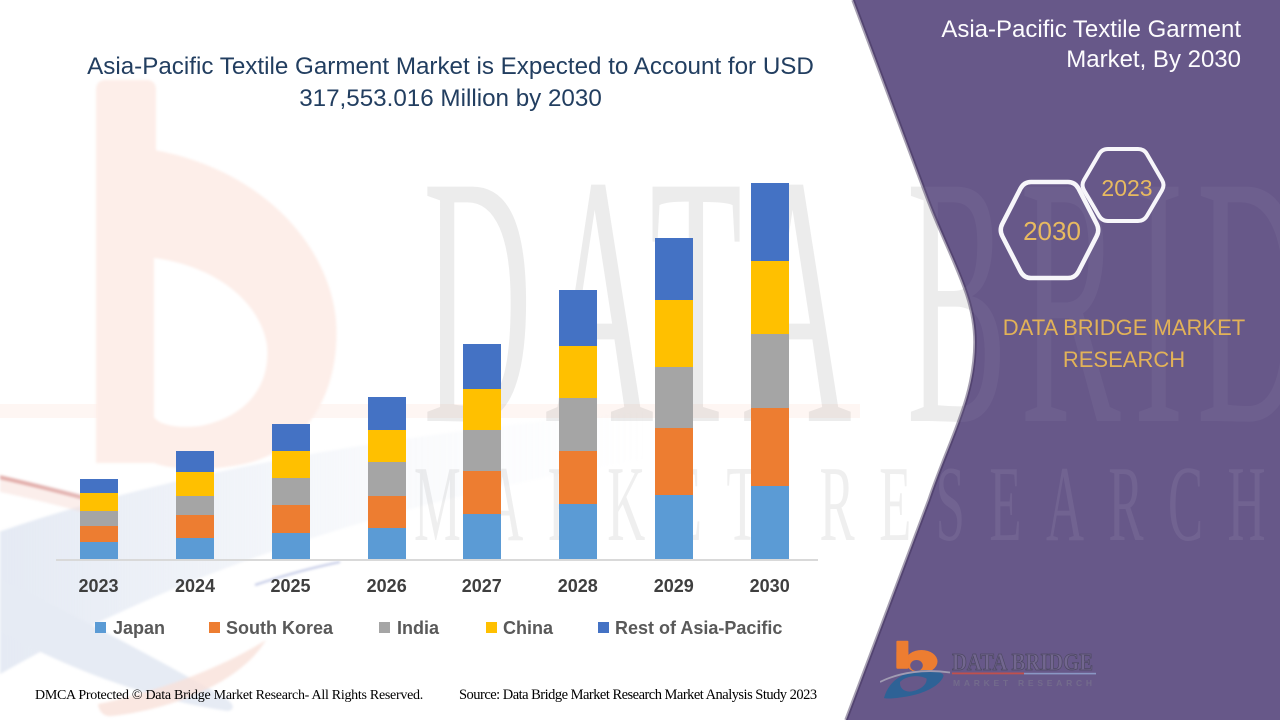 This screenshot has width=1280, height=720. I want to click on svg-text: 2023, so click(1126, 188).